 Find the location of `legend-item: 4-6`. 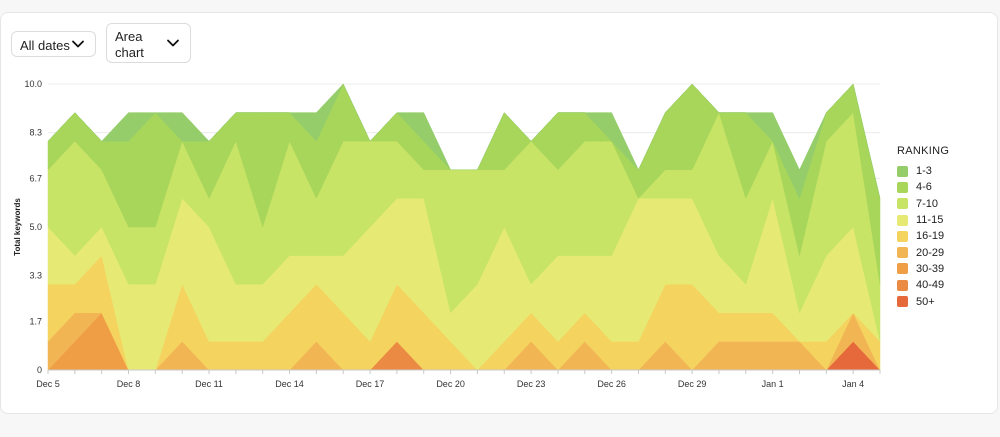

legend-item: 4-6 is located at coordinates (923, 187).